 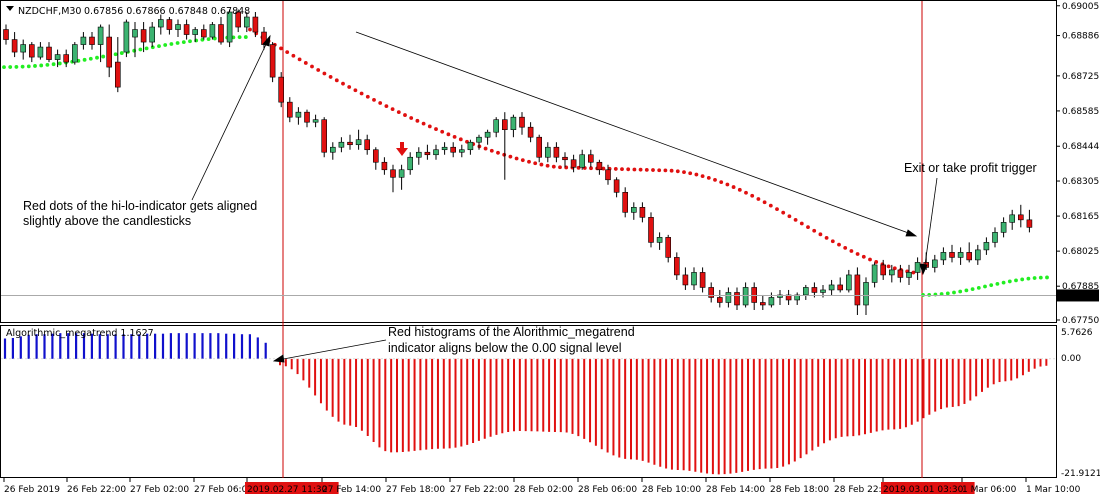 I want to click on time-tick-label: 28 Feb 22:00, so click(x=863, y=490).